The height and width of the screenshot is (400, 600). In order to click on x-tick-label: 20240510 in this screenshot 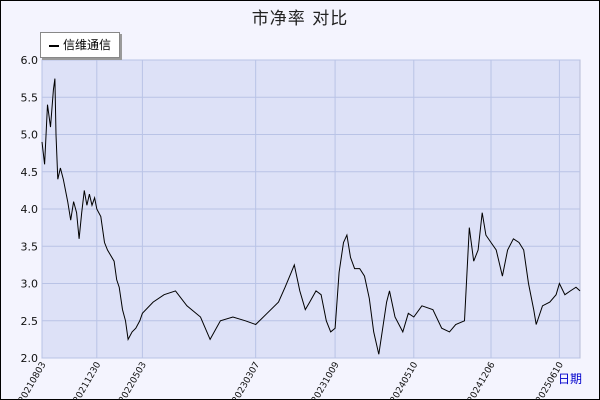, I will do `click(405, 380)`.